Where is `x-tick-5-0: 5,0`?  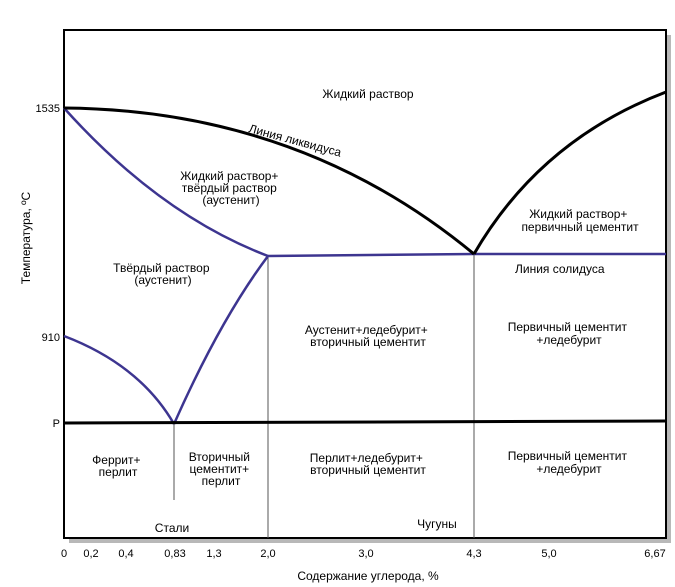
x-tick-5-0: 5,0 is located at coordinates (548, 554).